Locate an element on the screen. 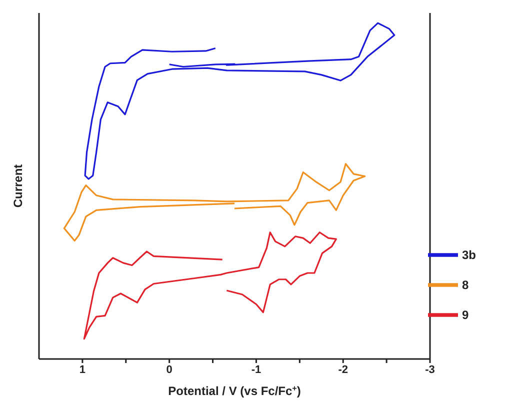 The width and height of the screenshot is (524, 407). x-tick-label: -1 is located at coordinates (256, 370).